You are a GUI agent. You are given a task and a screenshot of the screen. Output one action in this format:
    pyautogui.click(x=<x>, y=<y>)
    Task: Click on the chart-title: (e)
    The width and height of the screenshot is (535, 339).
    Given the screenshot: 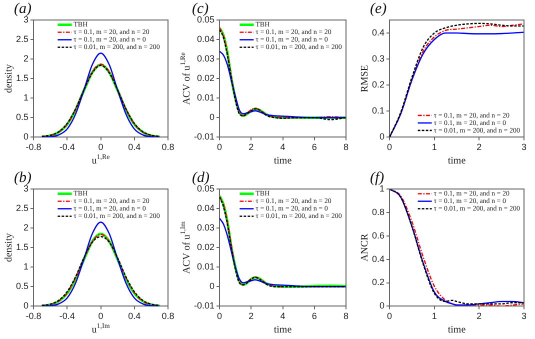 What is the action you would take?
    pyautogui.click(x=378, y=8)
    